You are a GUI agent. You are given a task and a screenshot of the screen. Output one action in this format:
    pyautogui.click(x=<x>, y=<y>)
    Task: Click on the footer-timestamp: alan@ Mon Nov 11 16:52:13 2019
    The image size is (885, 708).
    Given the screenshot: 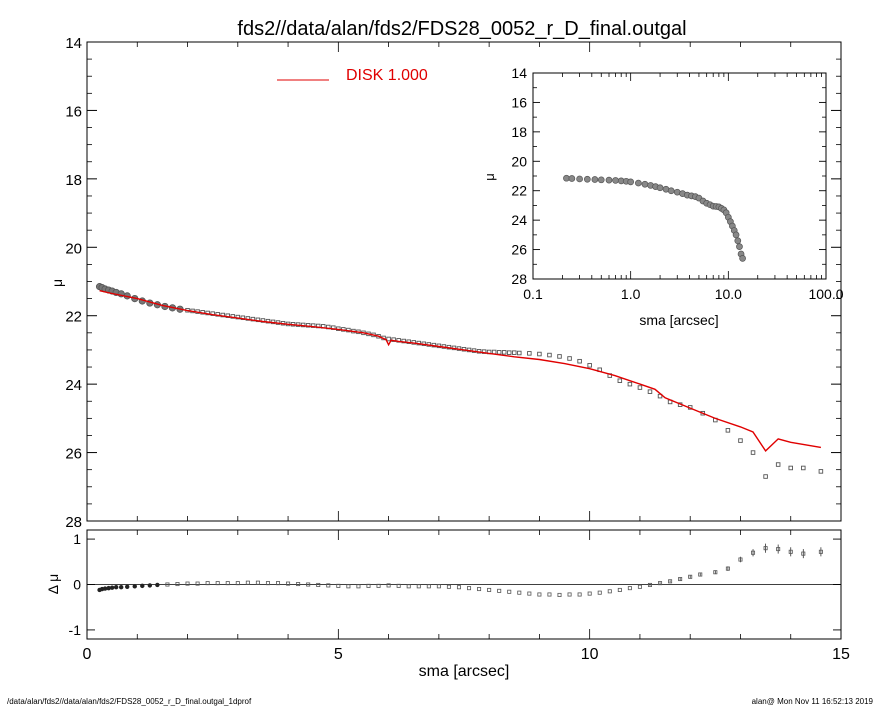 What is the action you would take?
    pyautogui.click(x=812, y=701)
    